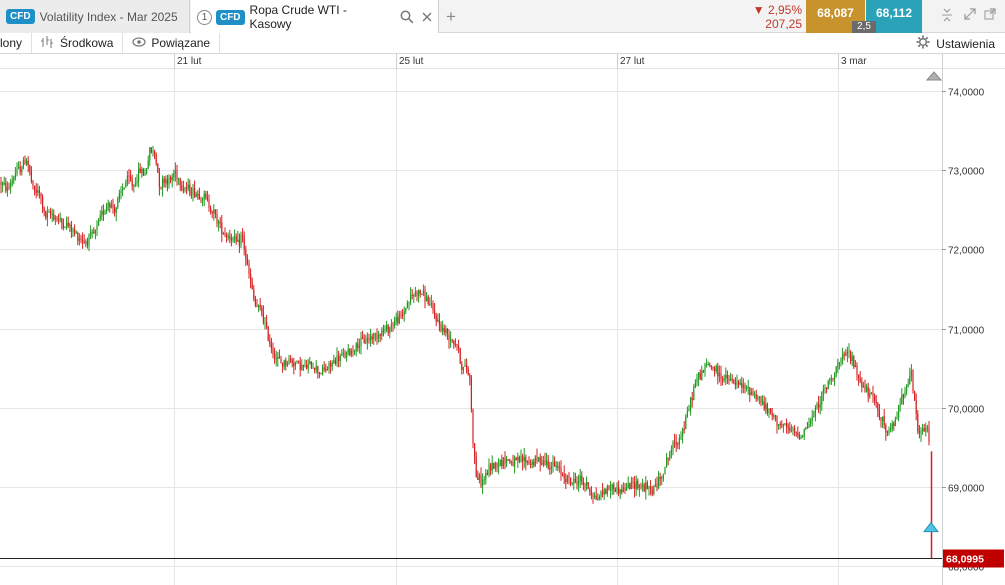 Image resolution: width=1005 pixels, height=585 pixels. I want to click on current-price-tag, so click(973, 558).